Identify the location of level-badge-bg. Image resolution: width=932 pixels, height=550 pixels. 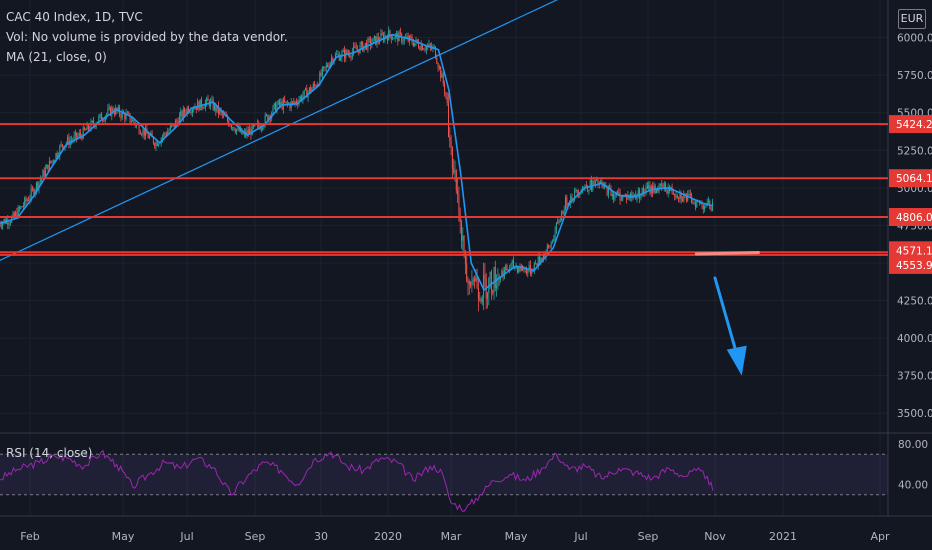
(910, 250).